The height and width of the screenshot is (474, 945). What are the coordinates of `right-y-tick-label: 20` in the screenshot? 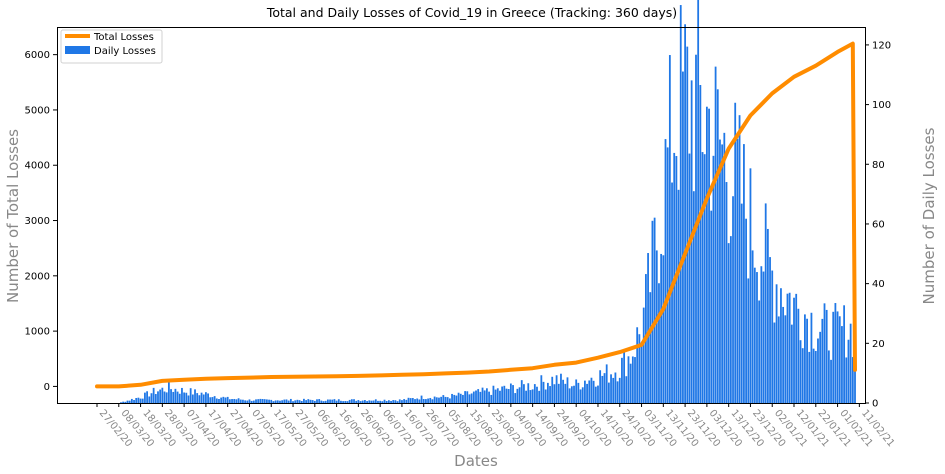 It's located at (878, 344).